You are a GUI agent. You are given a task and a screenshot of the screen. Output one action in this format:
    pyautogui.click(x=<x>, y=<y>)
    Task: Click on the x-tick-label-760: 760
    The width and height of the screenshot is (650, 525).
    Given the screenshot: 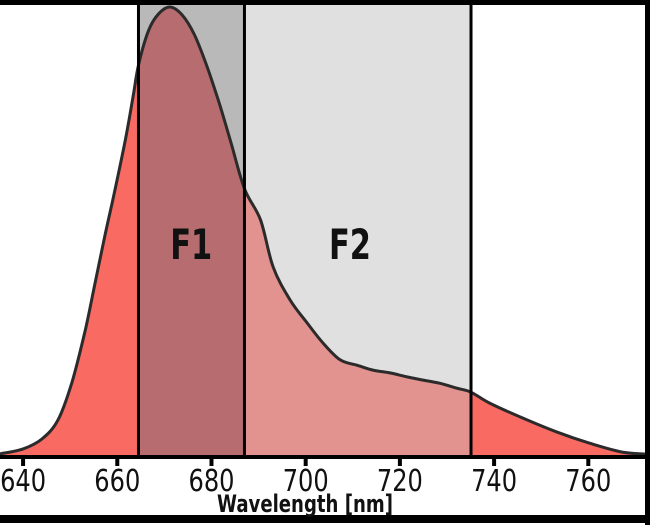 What is the action you would take?
    pyautogui.click(x=588, y=481)
    